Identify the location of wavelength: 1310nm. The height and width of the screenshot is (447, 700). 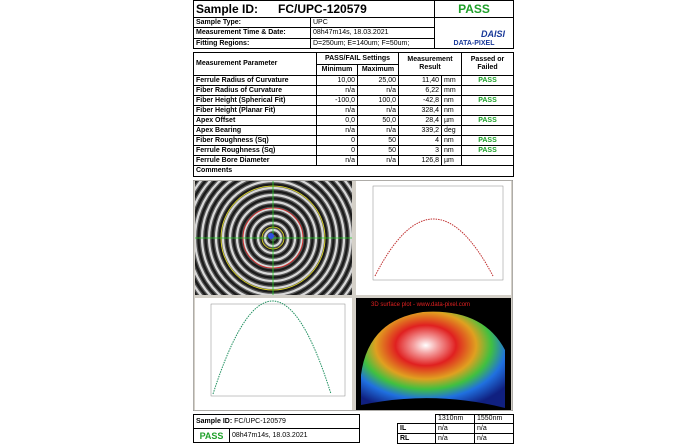
(455, 419).